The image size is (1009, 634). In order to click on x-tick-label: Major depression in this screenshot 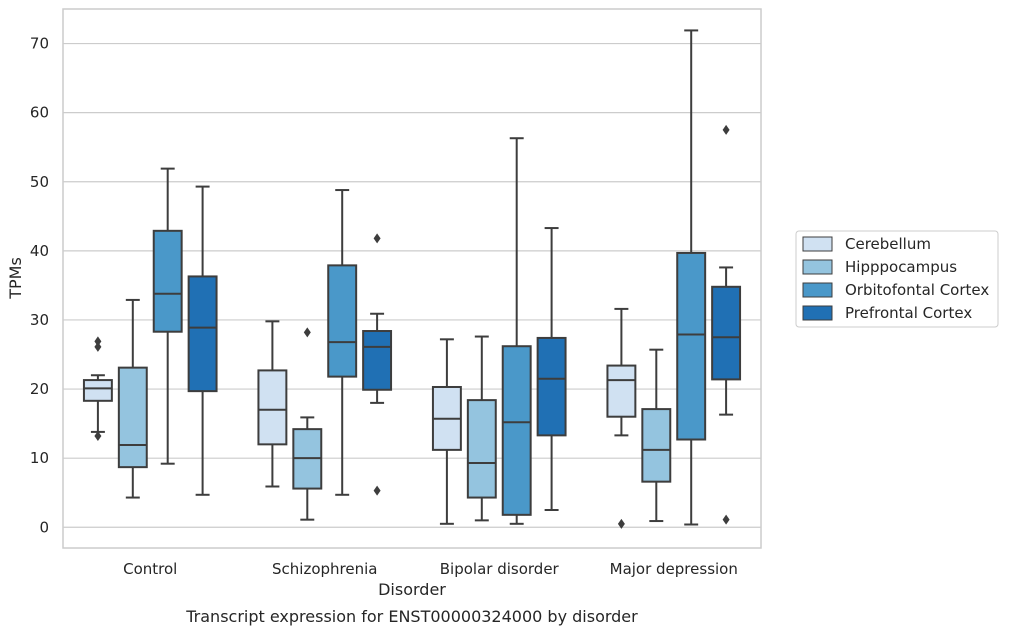, I will do `click(674, 569)`.